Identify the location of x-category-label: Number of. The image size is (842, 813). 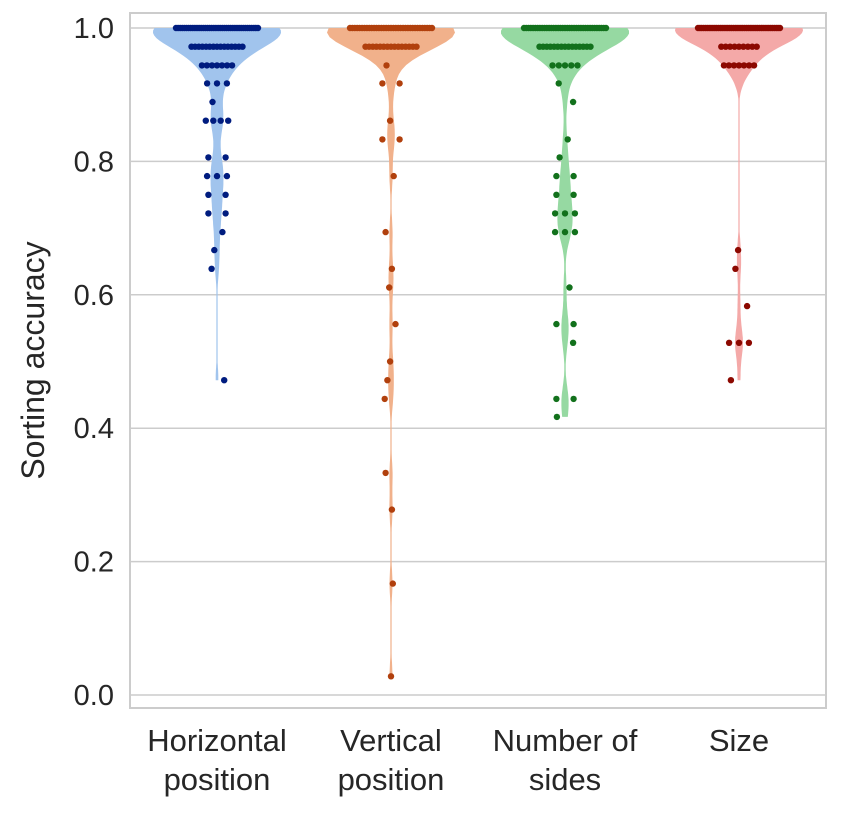
(565, 740).